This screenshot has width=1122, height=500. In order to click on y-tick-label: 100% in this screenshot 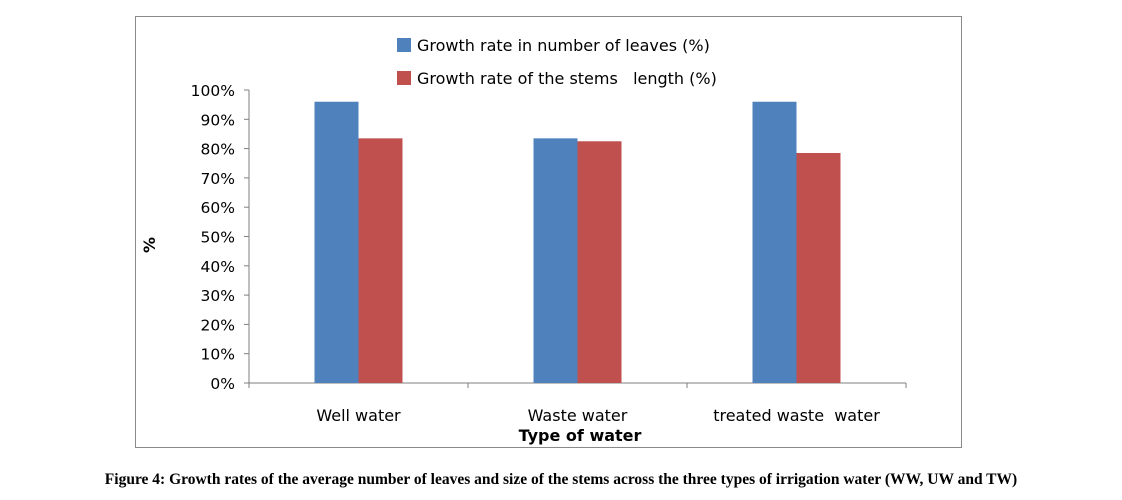, I will do `click(213, 91)`.